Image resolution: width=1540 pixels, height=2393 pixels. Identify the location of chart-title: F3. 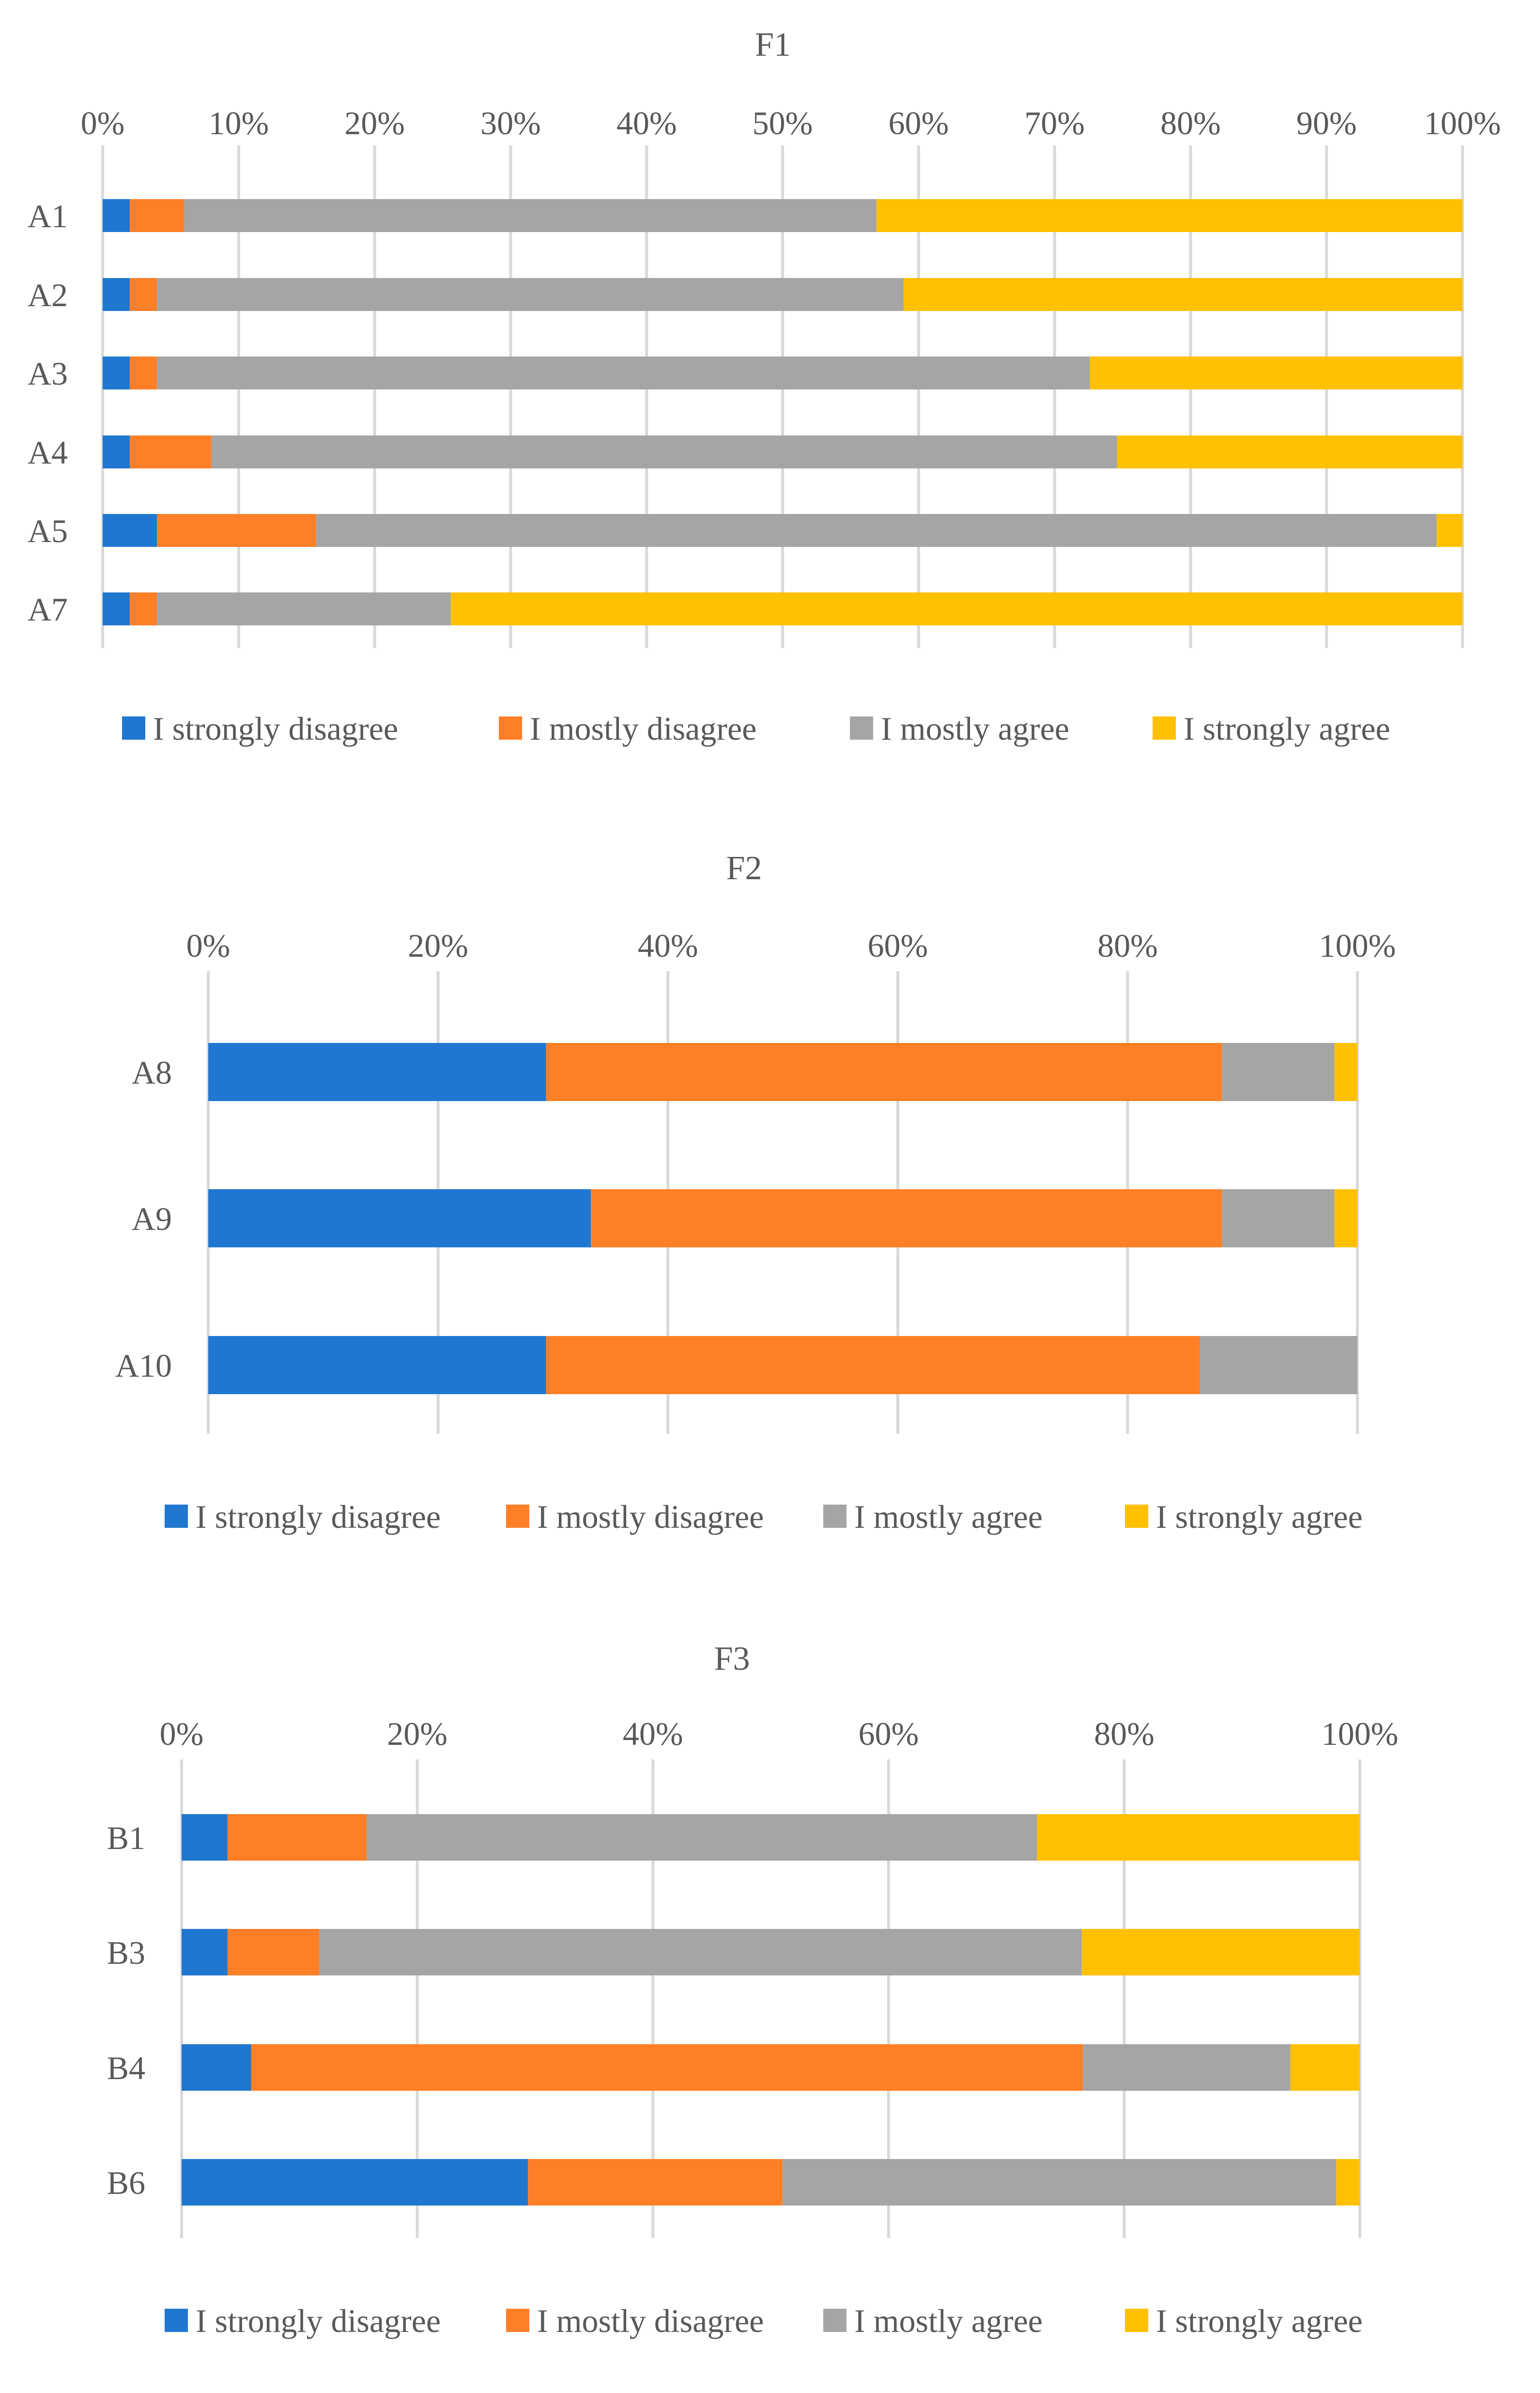
(732, 1659).